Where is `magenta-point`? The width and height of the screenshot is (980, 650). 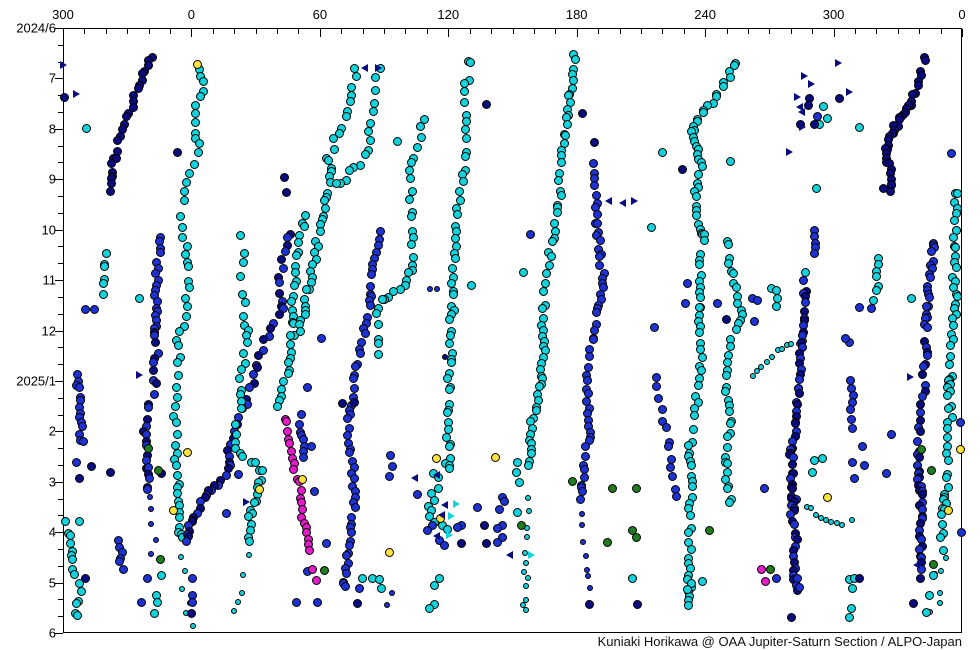 magenta-point is located at coordinates (761, 570).